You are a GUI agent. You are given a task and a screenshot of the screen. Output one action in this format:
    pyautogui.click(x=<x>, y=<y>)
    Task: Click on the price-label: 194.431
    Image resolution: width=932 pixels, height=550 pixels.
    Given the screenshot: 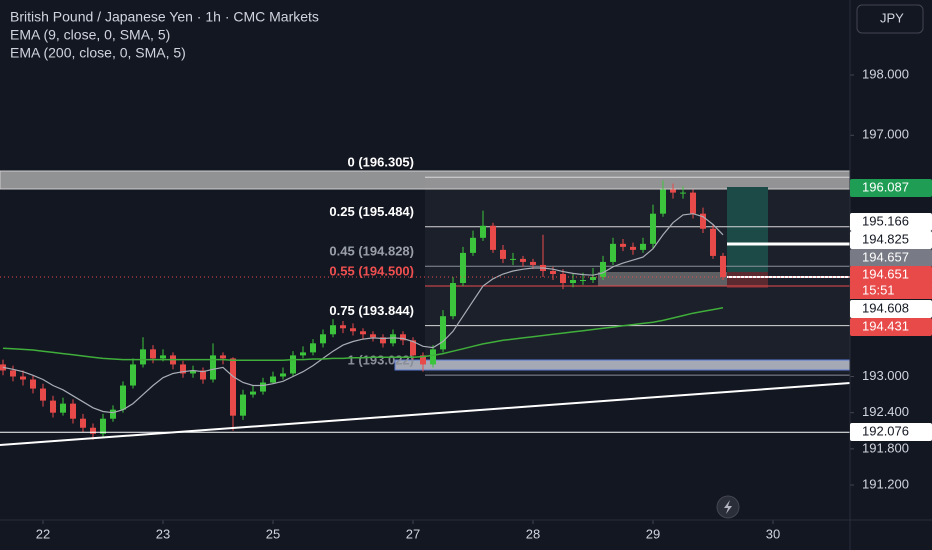 What is the action you would take?
    pyautogui.click(x=885, y=325)
    